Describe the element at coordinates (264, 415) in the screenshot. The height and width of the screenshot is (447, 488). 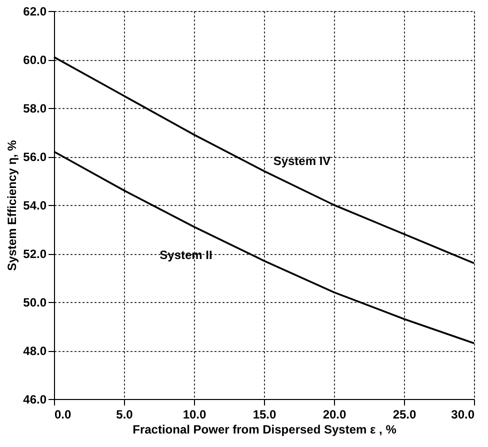
I see `x-tick-label: 15.0` at that location.